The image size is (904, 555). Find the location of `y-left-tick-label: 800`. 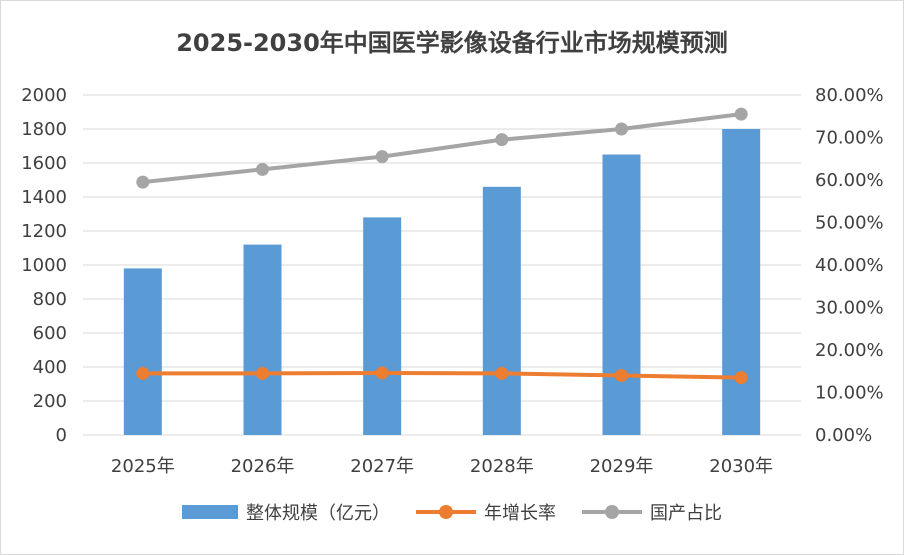

y-left-tick-label: 800 is located at coordinates (50, 299).